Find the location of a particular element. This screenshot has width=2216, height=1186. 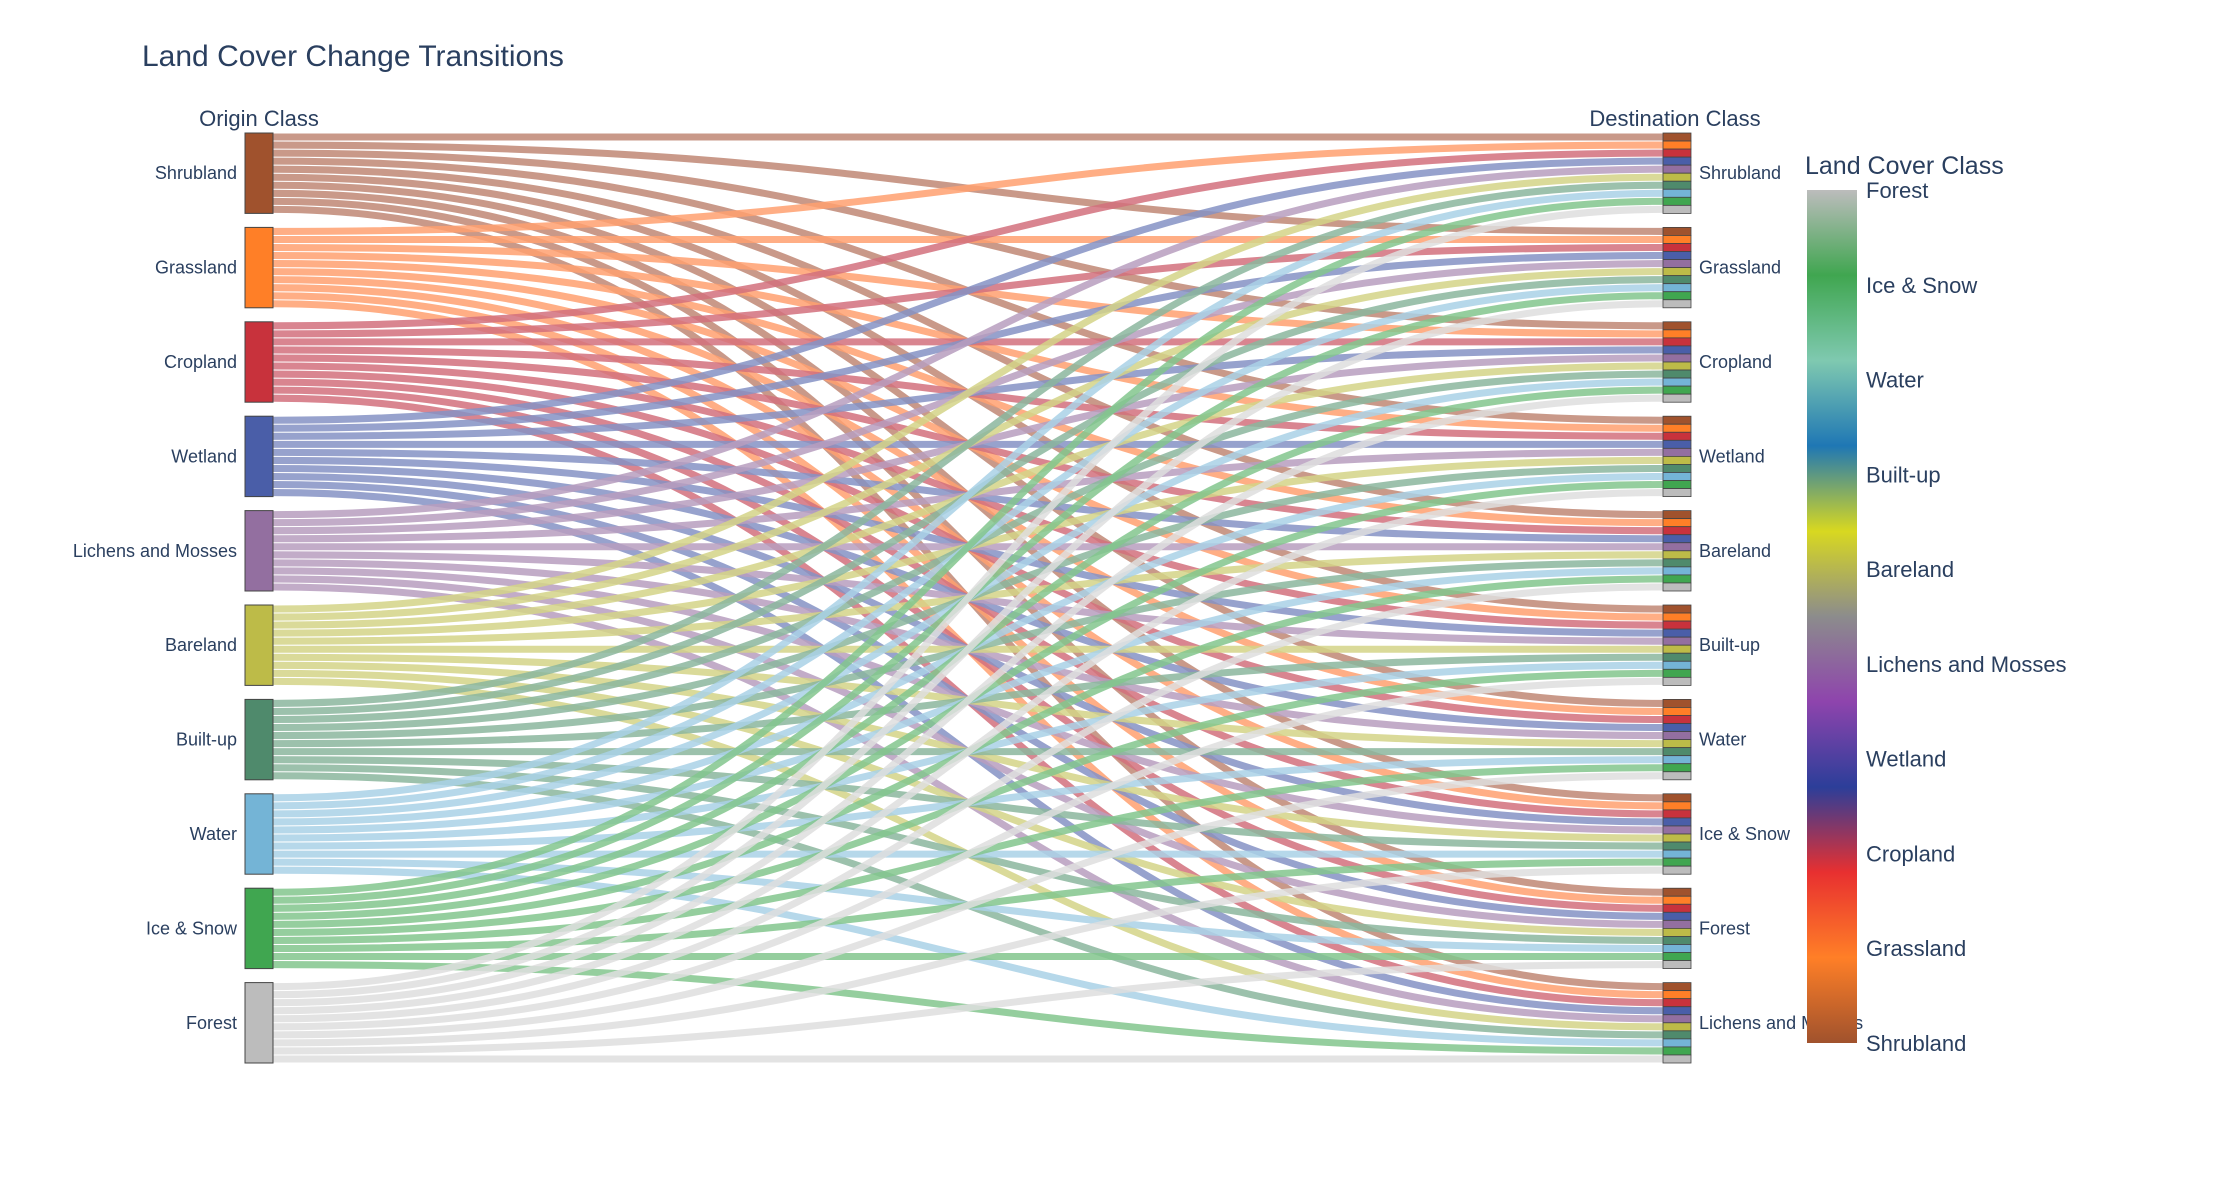

destination-segment-water-bareland is located at coordinates (1677, 744).